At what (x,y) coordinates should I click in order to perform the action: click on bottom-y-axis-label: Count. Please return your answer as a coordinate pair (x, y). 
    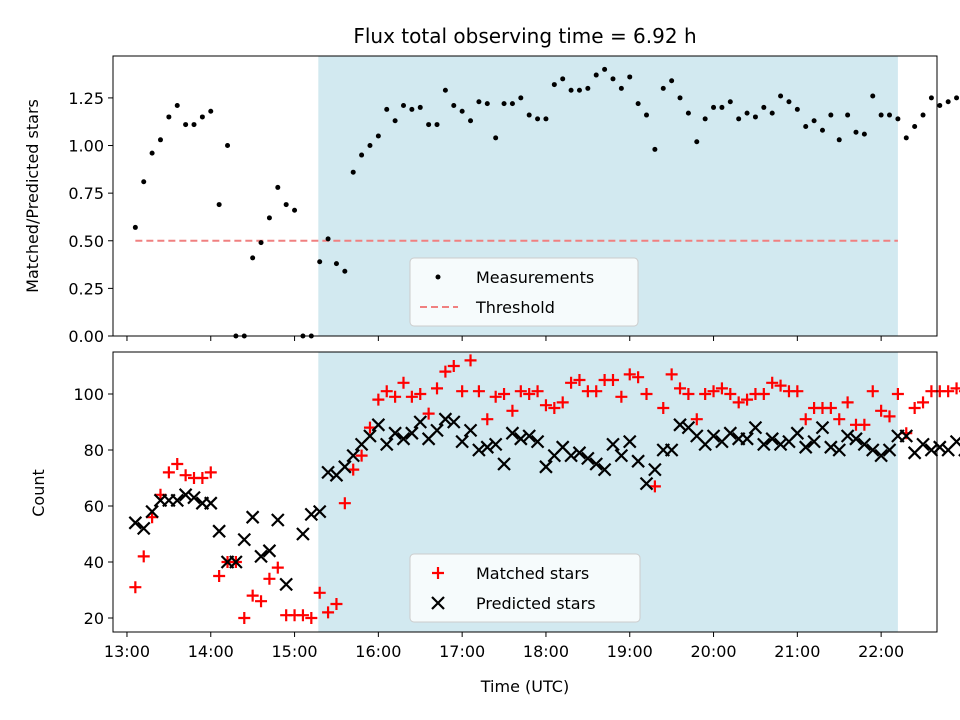
    Looking at the image, I should click on (38, 493).